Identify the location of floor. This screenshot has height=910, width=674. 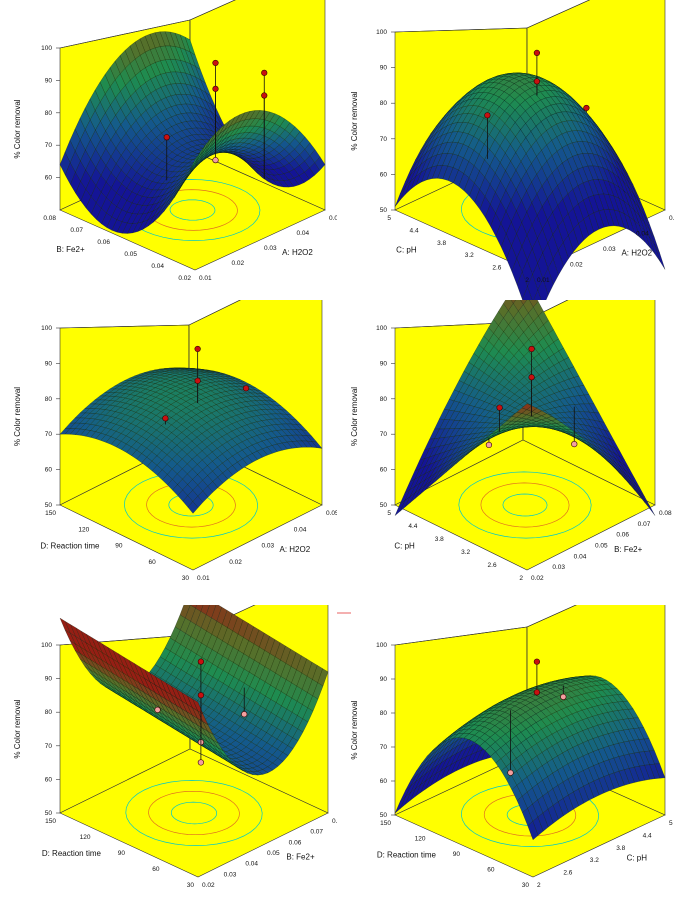
(194, 813).